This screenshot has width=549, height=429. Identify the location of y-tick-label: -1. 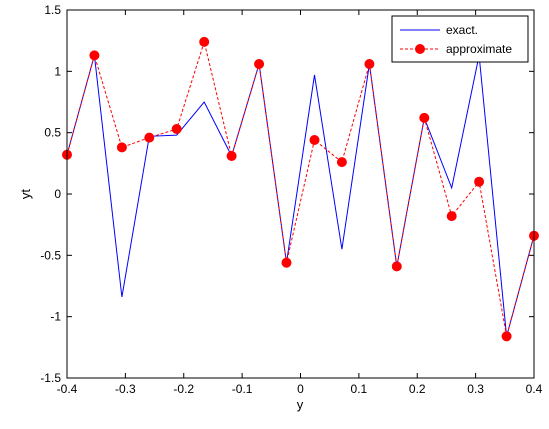
(55, 317).